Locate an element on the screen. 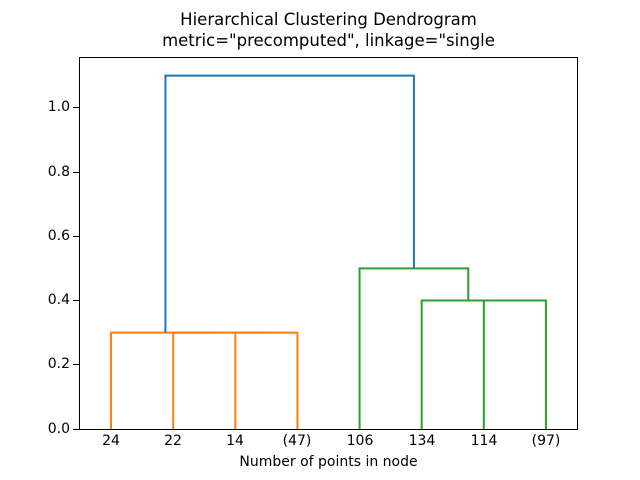 The width and height of the screenshot is (640, 480). y-axis-tick-label: 0.0 is located at coordinates (58, 429).